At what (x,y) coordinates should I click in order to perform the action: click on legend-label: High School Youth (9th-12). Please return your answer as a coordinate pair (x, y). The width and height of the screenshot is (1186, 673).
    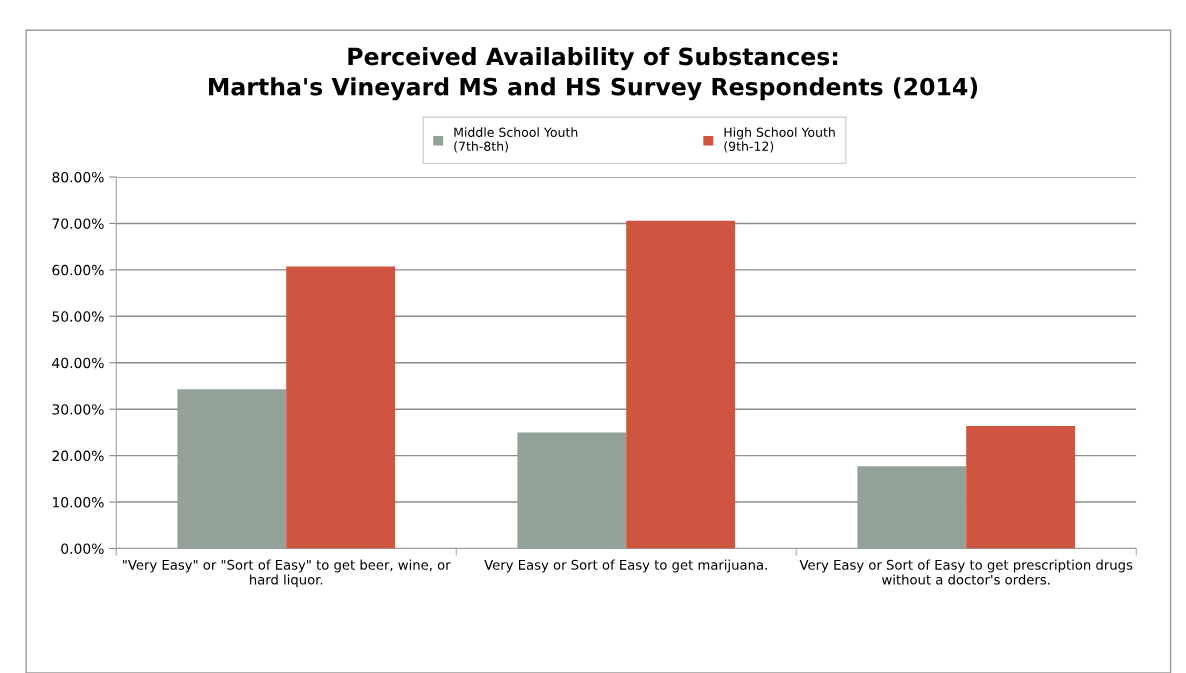
    Looking at the image, I should click on (779, 140).